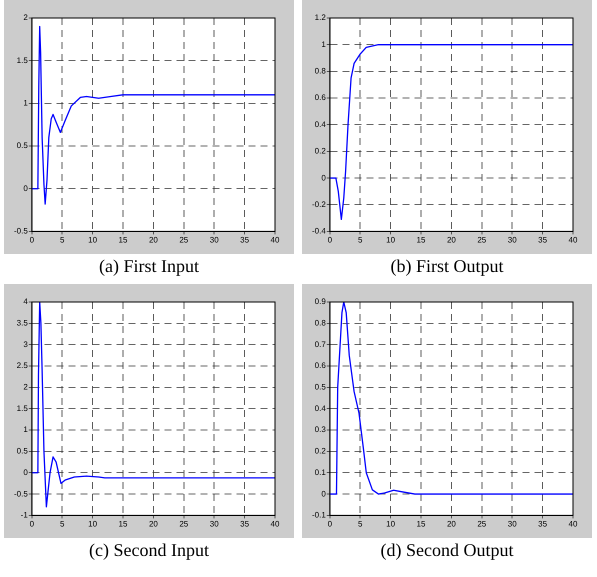 The width and height of the screenshot is (597, 577). Describe the element at coordinates (22, 323) in the screenshot. I see `y-tick-label: 3.5` at that location.